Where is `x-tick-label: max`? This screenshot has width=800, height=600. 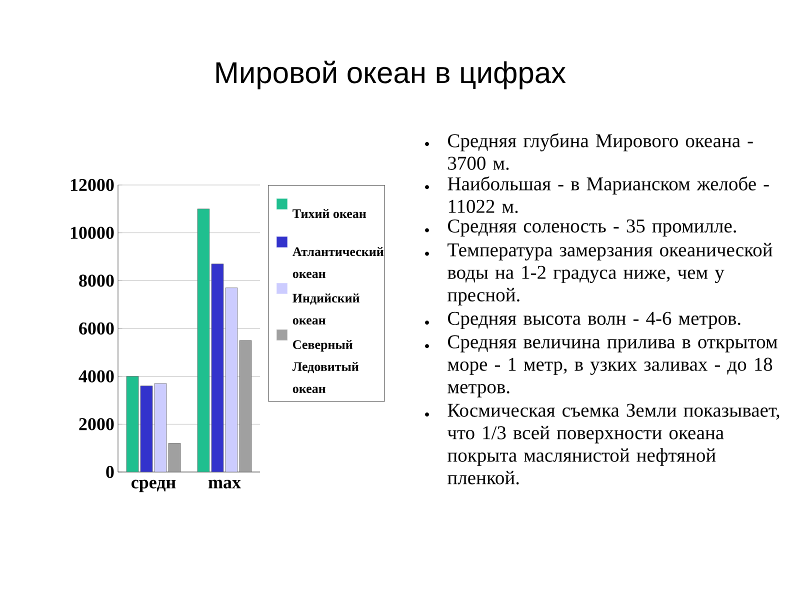
x-tick-label: max is located at coordinates (224, 484).